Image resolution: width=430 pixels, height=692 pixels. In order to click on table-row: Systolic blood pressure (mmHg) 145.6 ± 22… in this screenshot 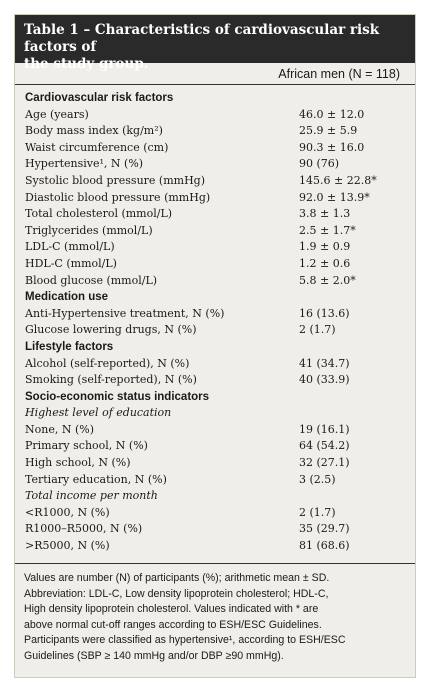, I will do `click(215, 181)`.